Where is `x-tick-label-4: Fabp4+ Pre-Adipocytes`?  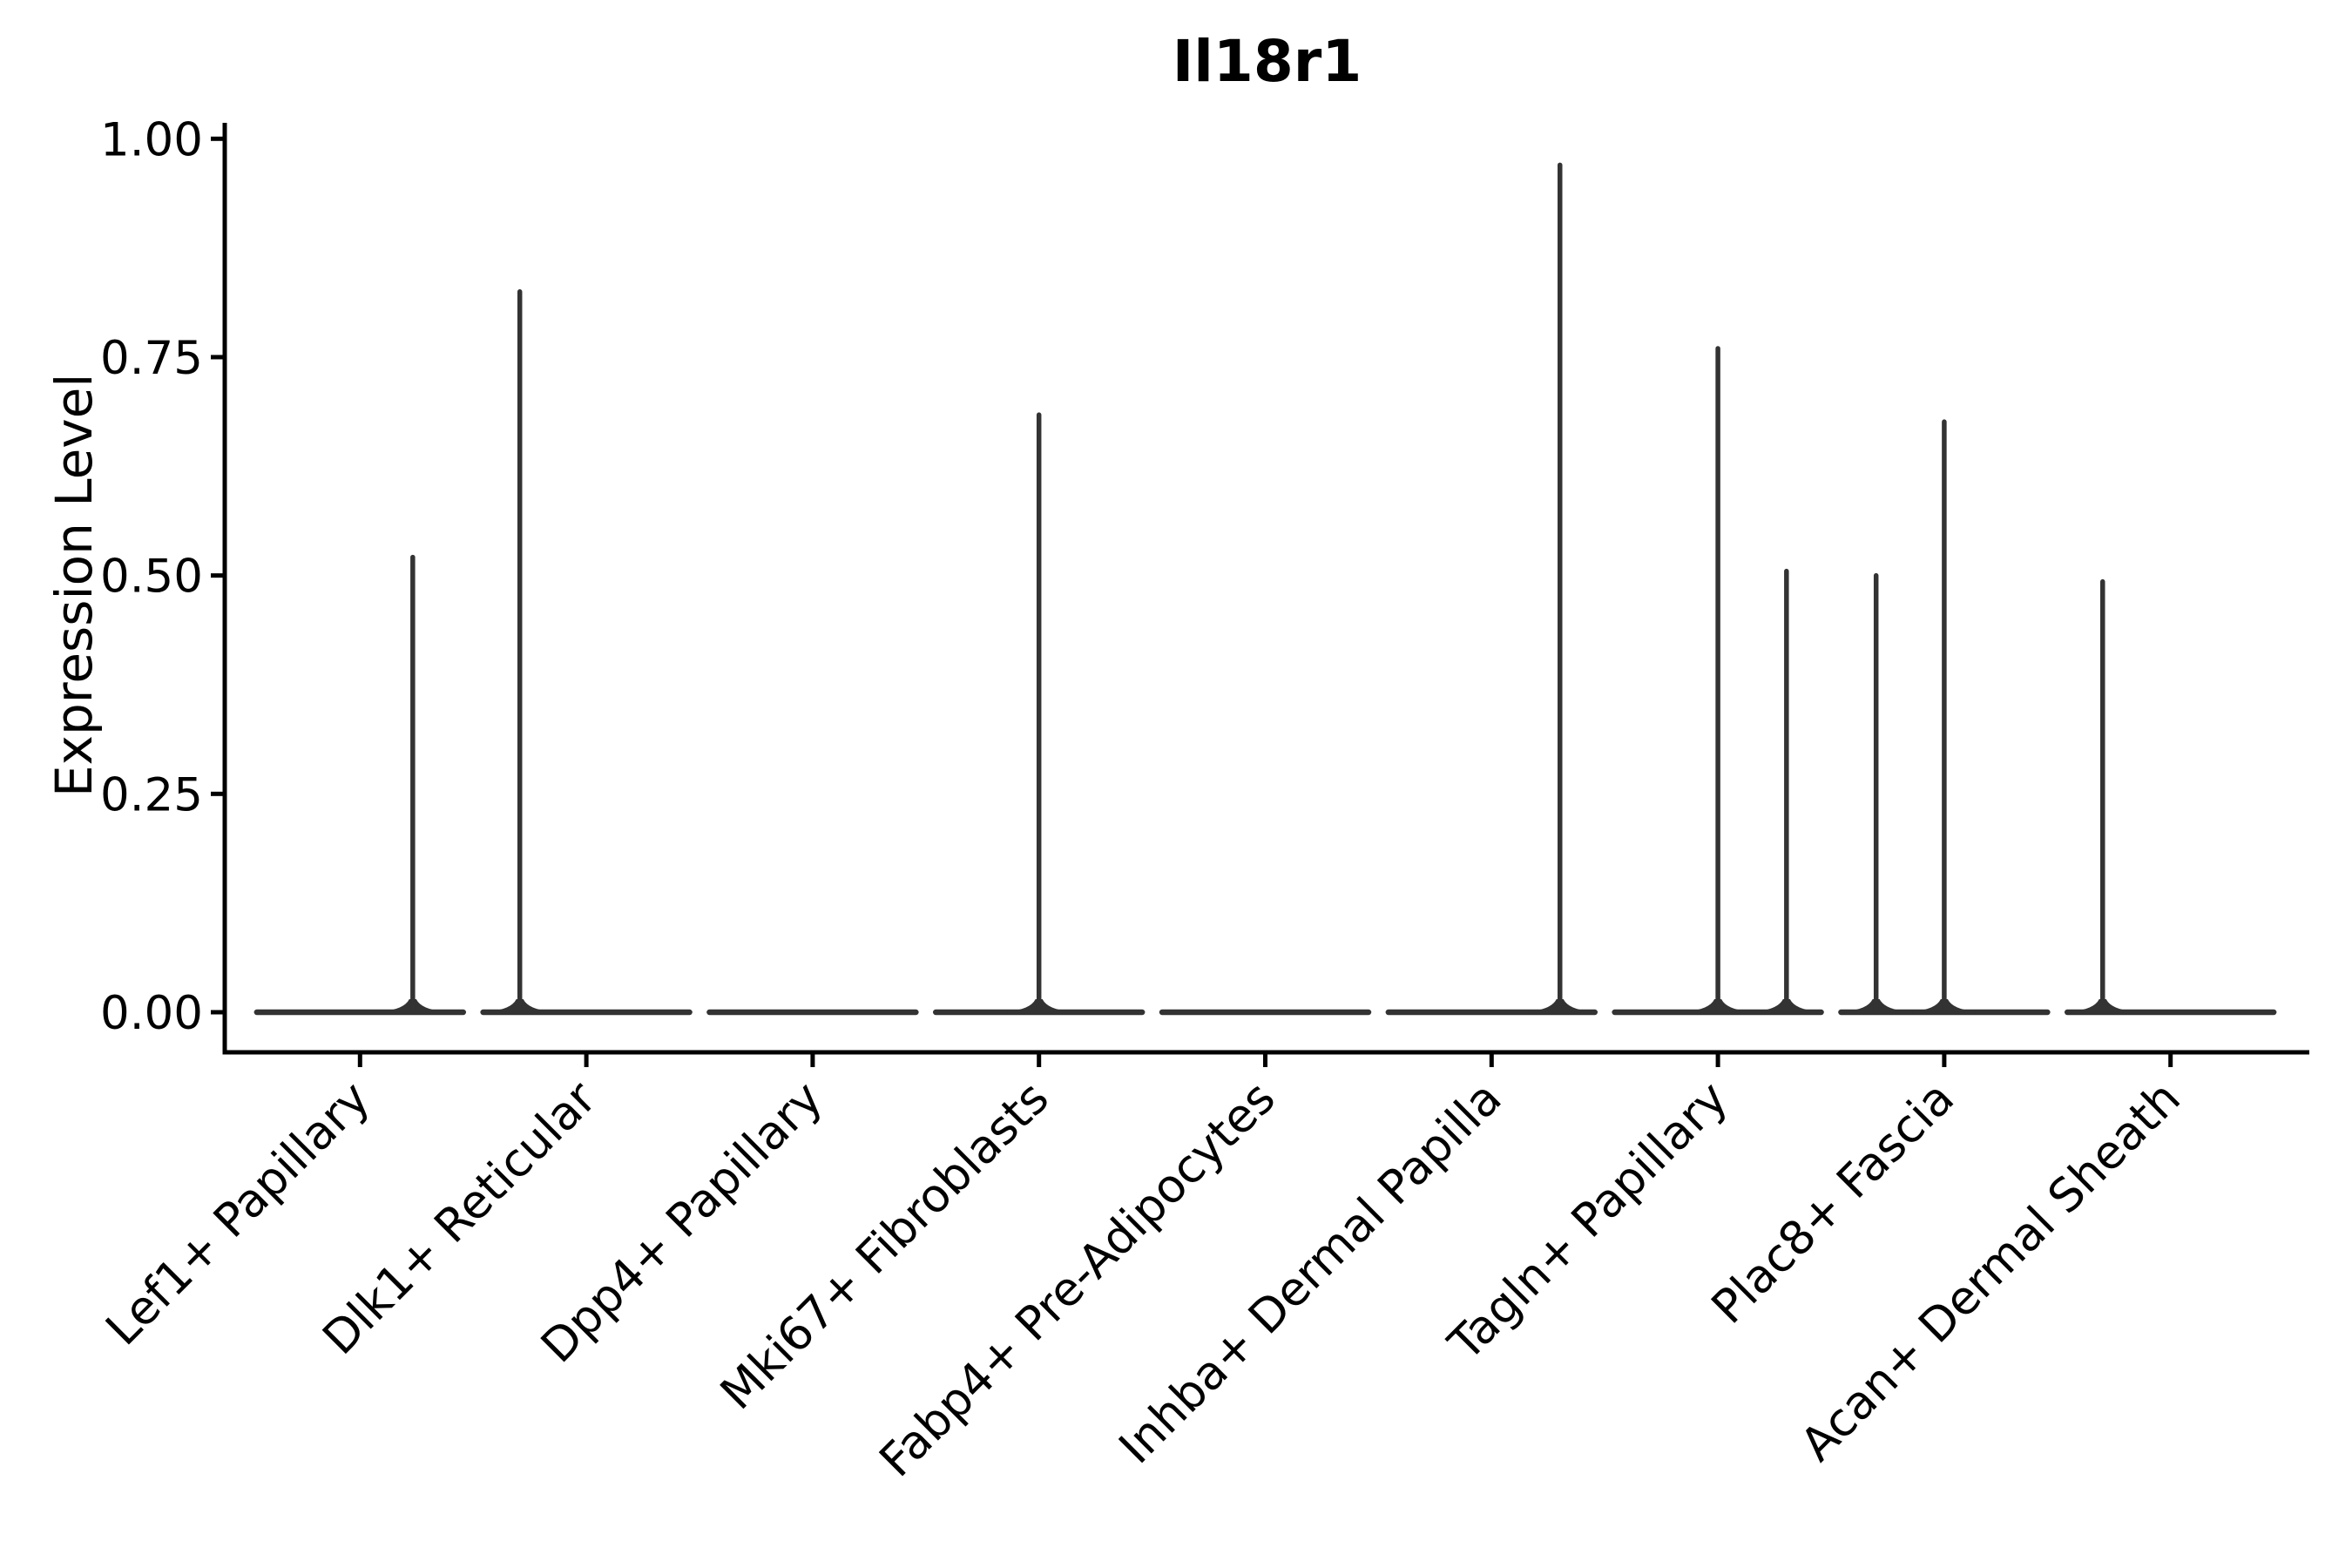 x-tick-label-4: Fabp4+ Pre-Adipocytes is located at coordinates (1077, 1279).